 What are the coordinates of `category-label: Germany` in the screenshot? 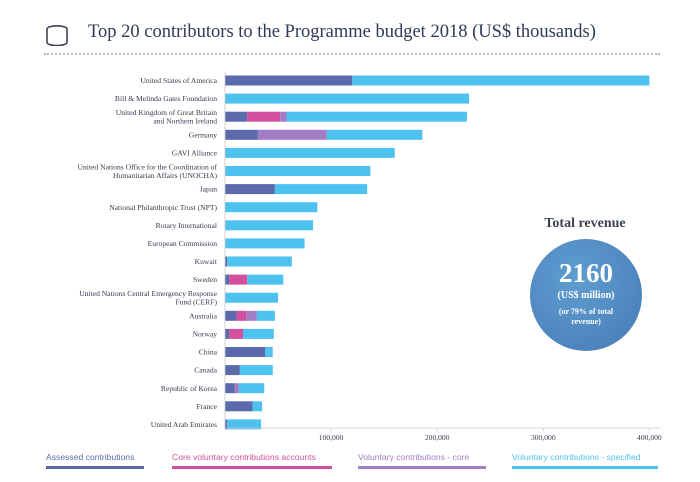 It's located at (203, 134).